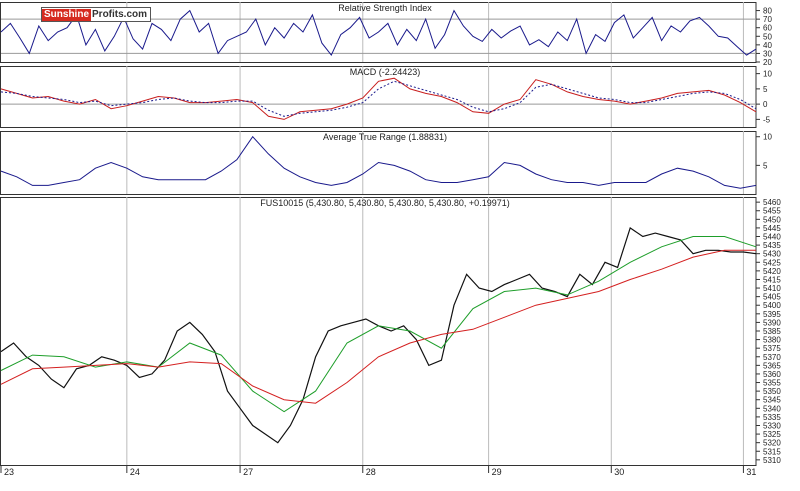 This screenshot has width=800, height=491. Describe the element at coordinates (772, 262) in the screenshot. I see `pane-4-y-tick-label: 5425` at that location.